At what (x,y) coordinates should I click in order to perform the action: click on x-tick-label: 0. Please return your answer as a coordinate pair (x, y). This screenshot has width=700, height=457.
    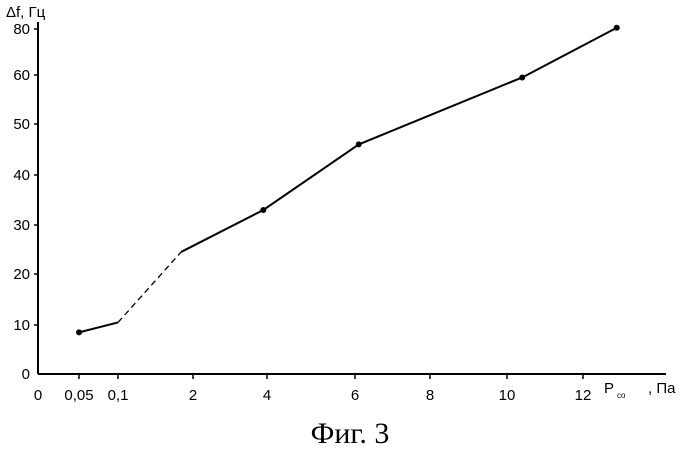
    Looking at the image, I should click on (38, 395).